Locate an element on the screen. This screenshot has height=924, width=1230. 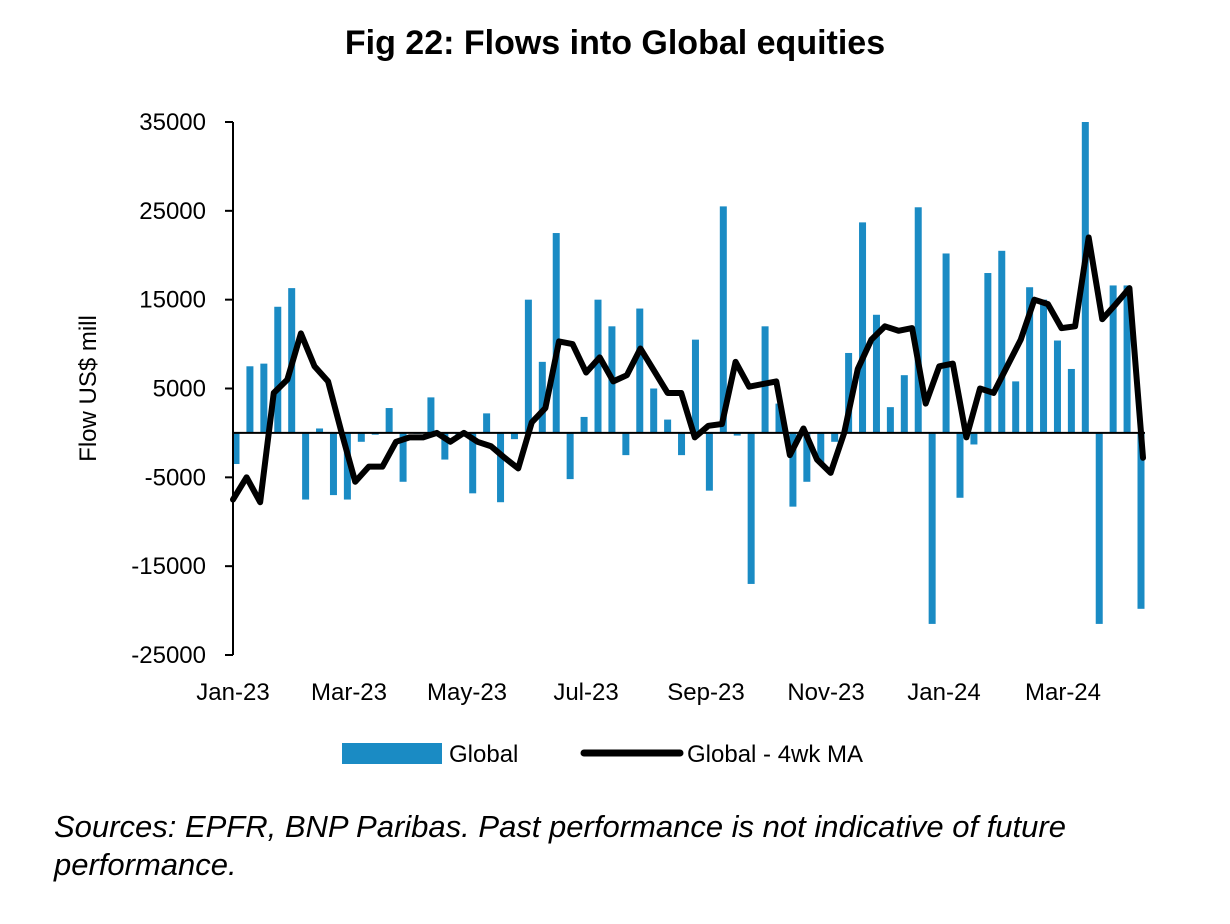
x-tick-label-7: Mar-24 is located at coordinates (1063, 692).